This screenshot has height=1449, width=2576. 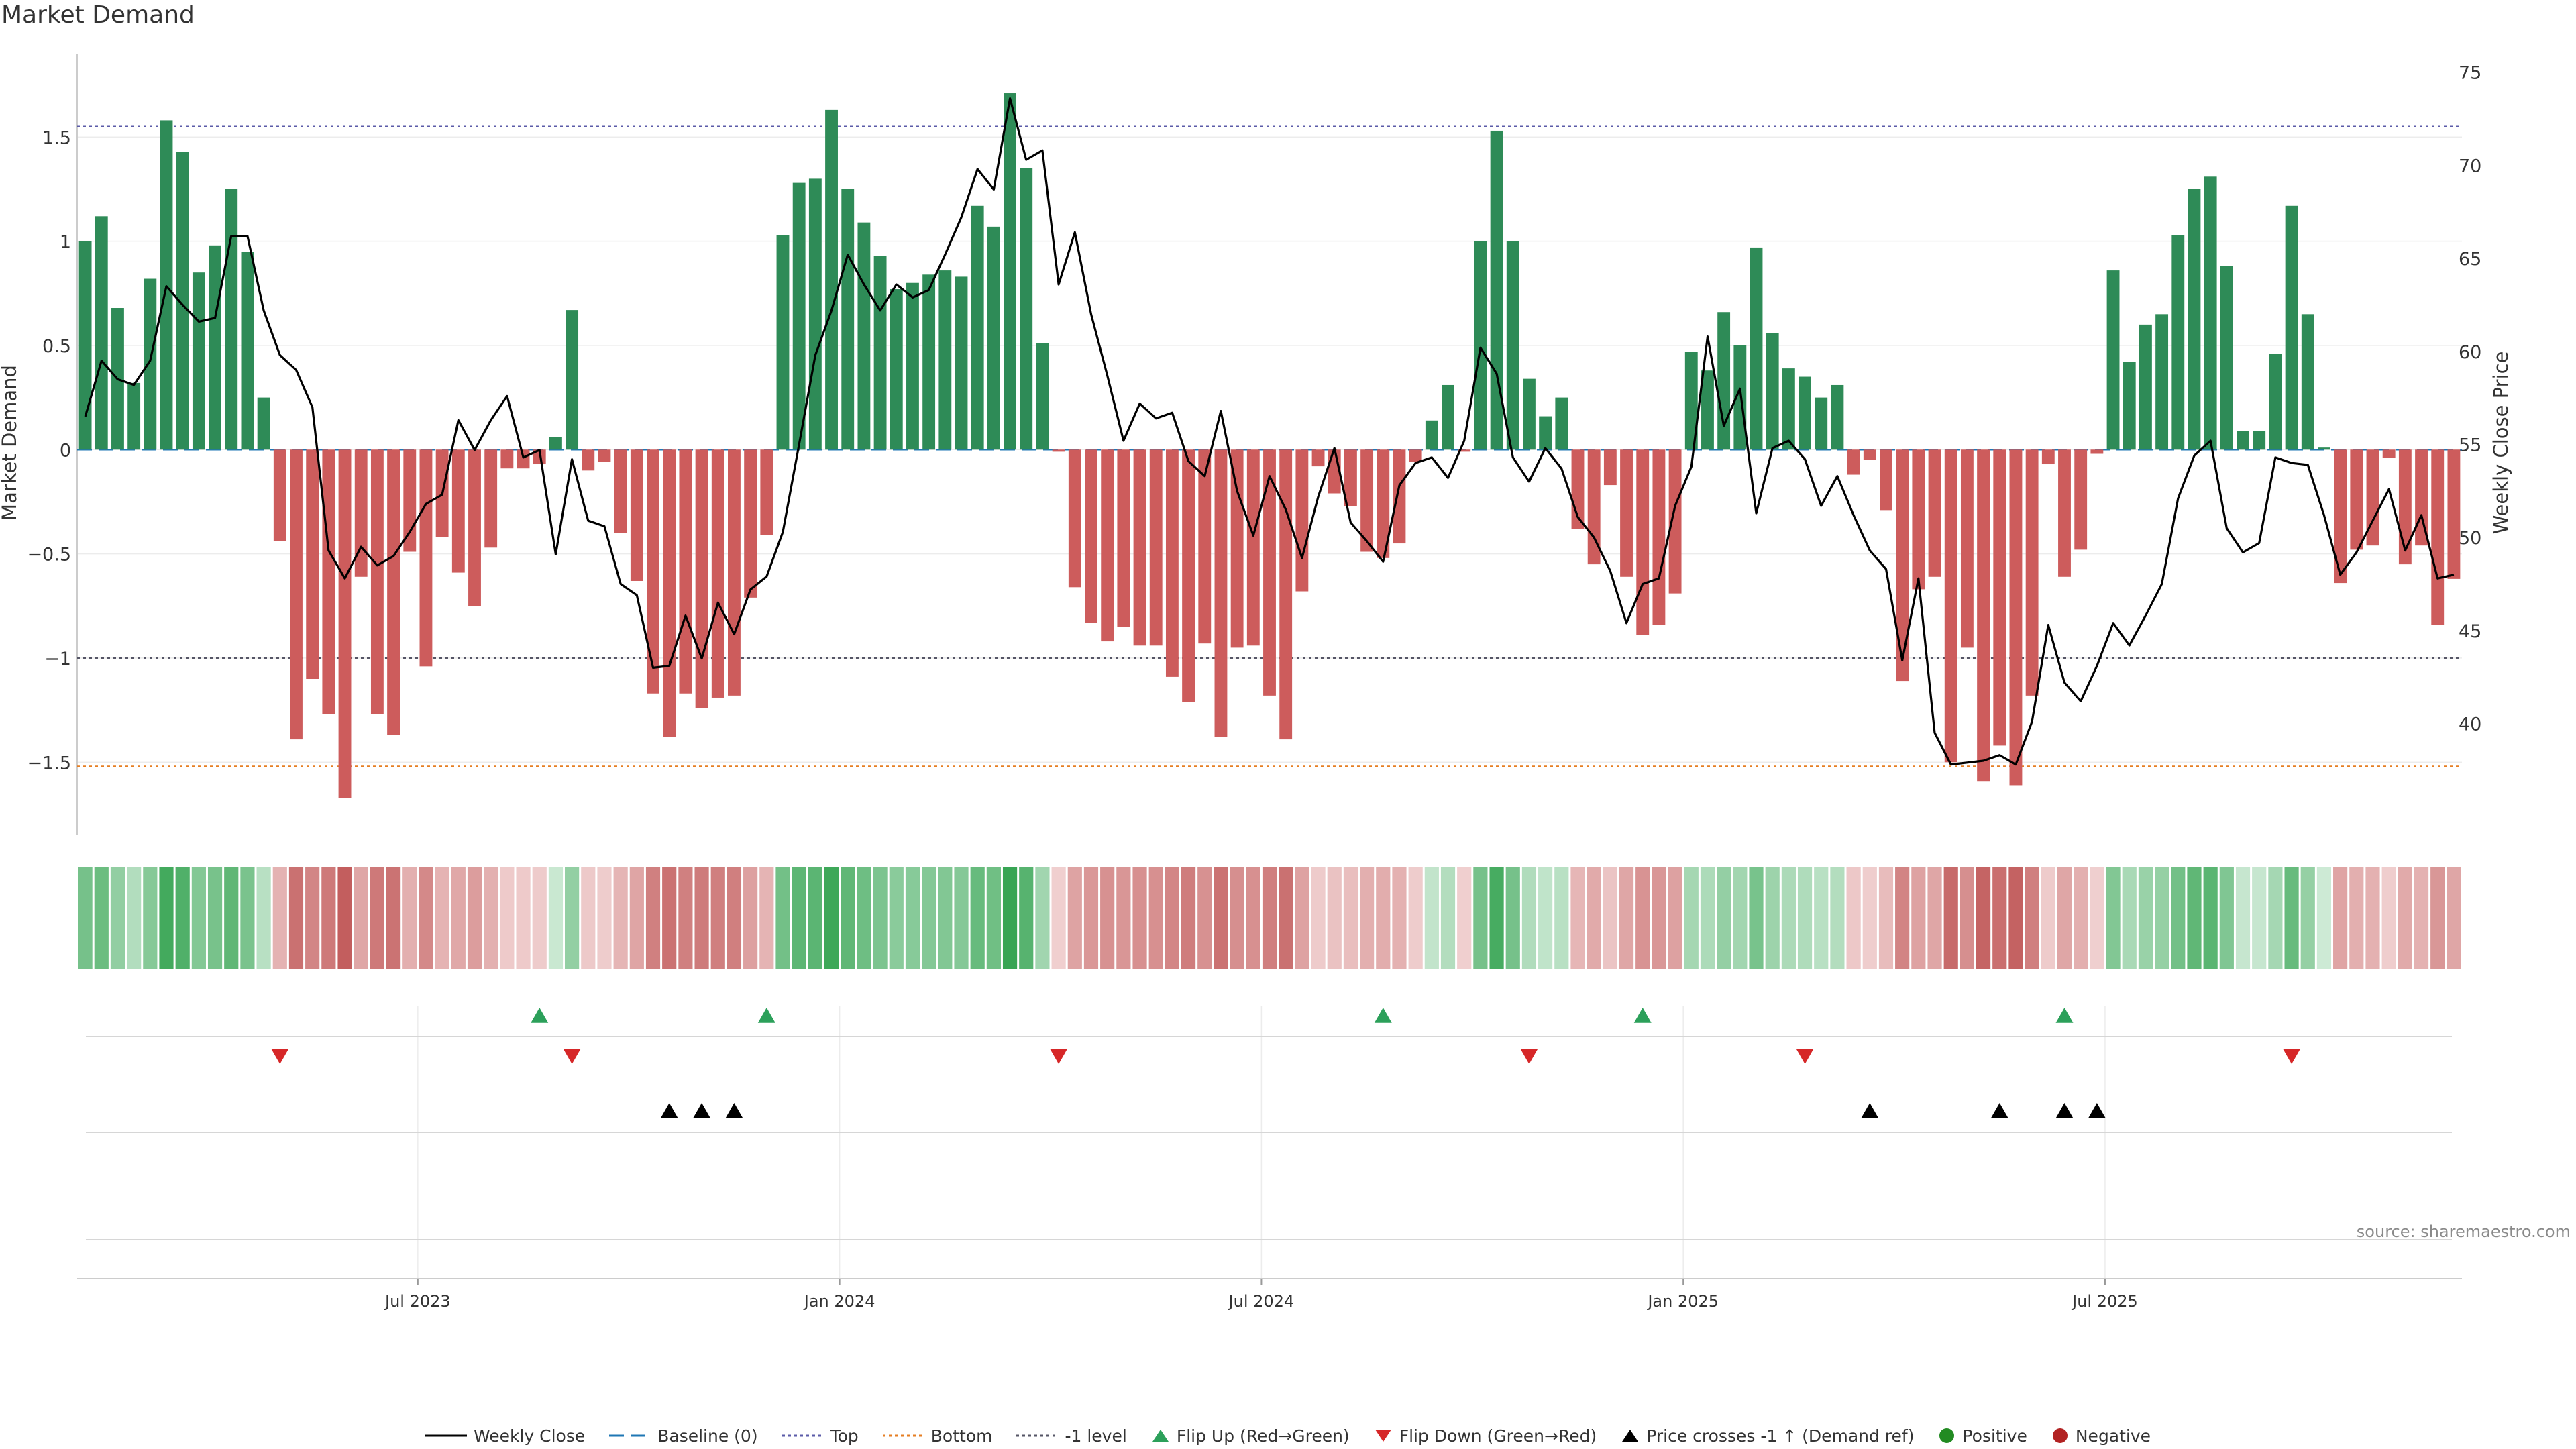 I want to click on y-tick-label: −1, so click(x=57, y=659).